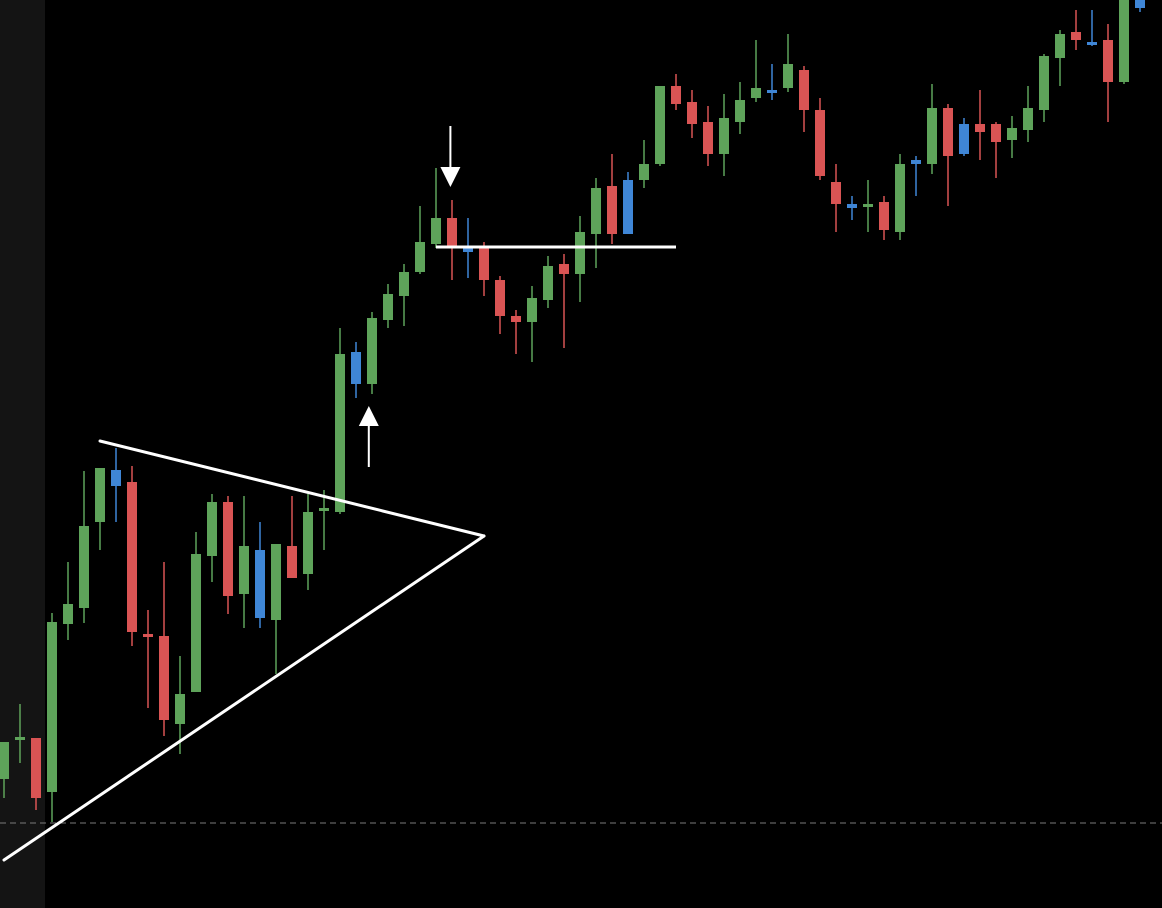 The width and height of the screenshot is (1162, 908). I want to click on arrow-down-marker, so click(450, 156).